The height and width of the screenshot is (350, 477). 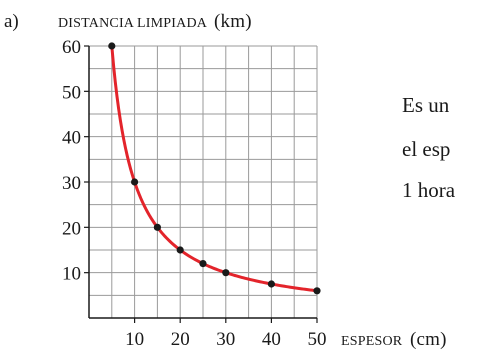 I want to click on x-tick-label: 20, so click(x=180, y=339).